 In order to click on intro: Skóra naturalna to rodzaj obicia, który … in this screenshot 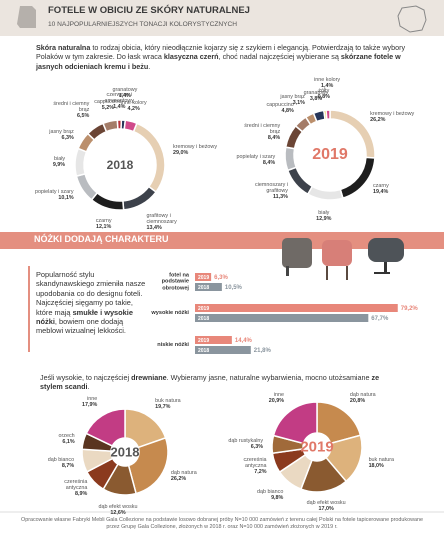, I will do `click(223, 57)`.